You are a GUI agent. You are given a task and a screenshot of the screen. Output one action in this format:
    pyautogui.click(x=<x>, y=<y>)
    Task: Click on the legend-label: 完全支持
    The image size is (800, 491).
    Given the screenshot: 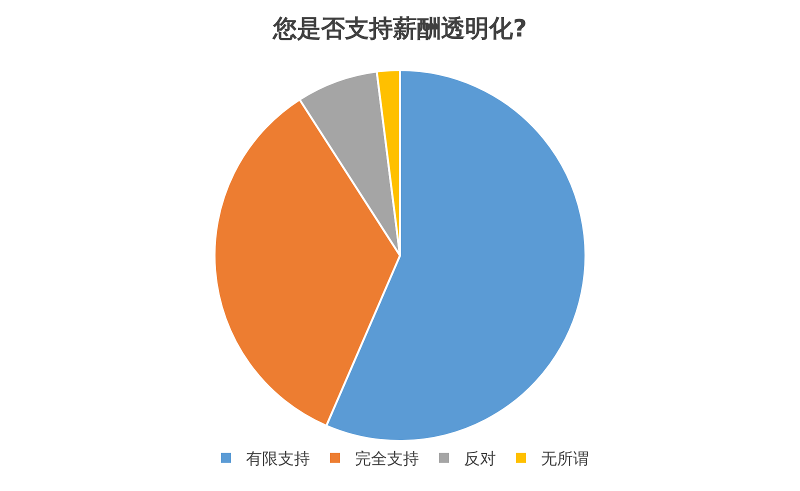 What is the action you would take?
    pyautogui.click(x=387, y=458)
    